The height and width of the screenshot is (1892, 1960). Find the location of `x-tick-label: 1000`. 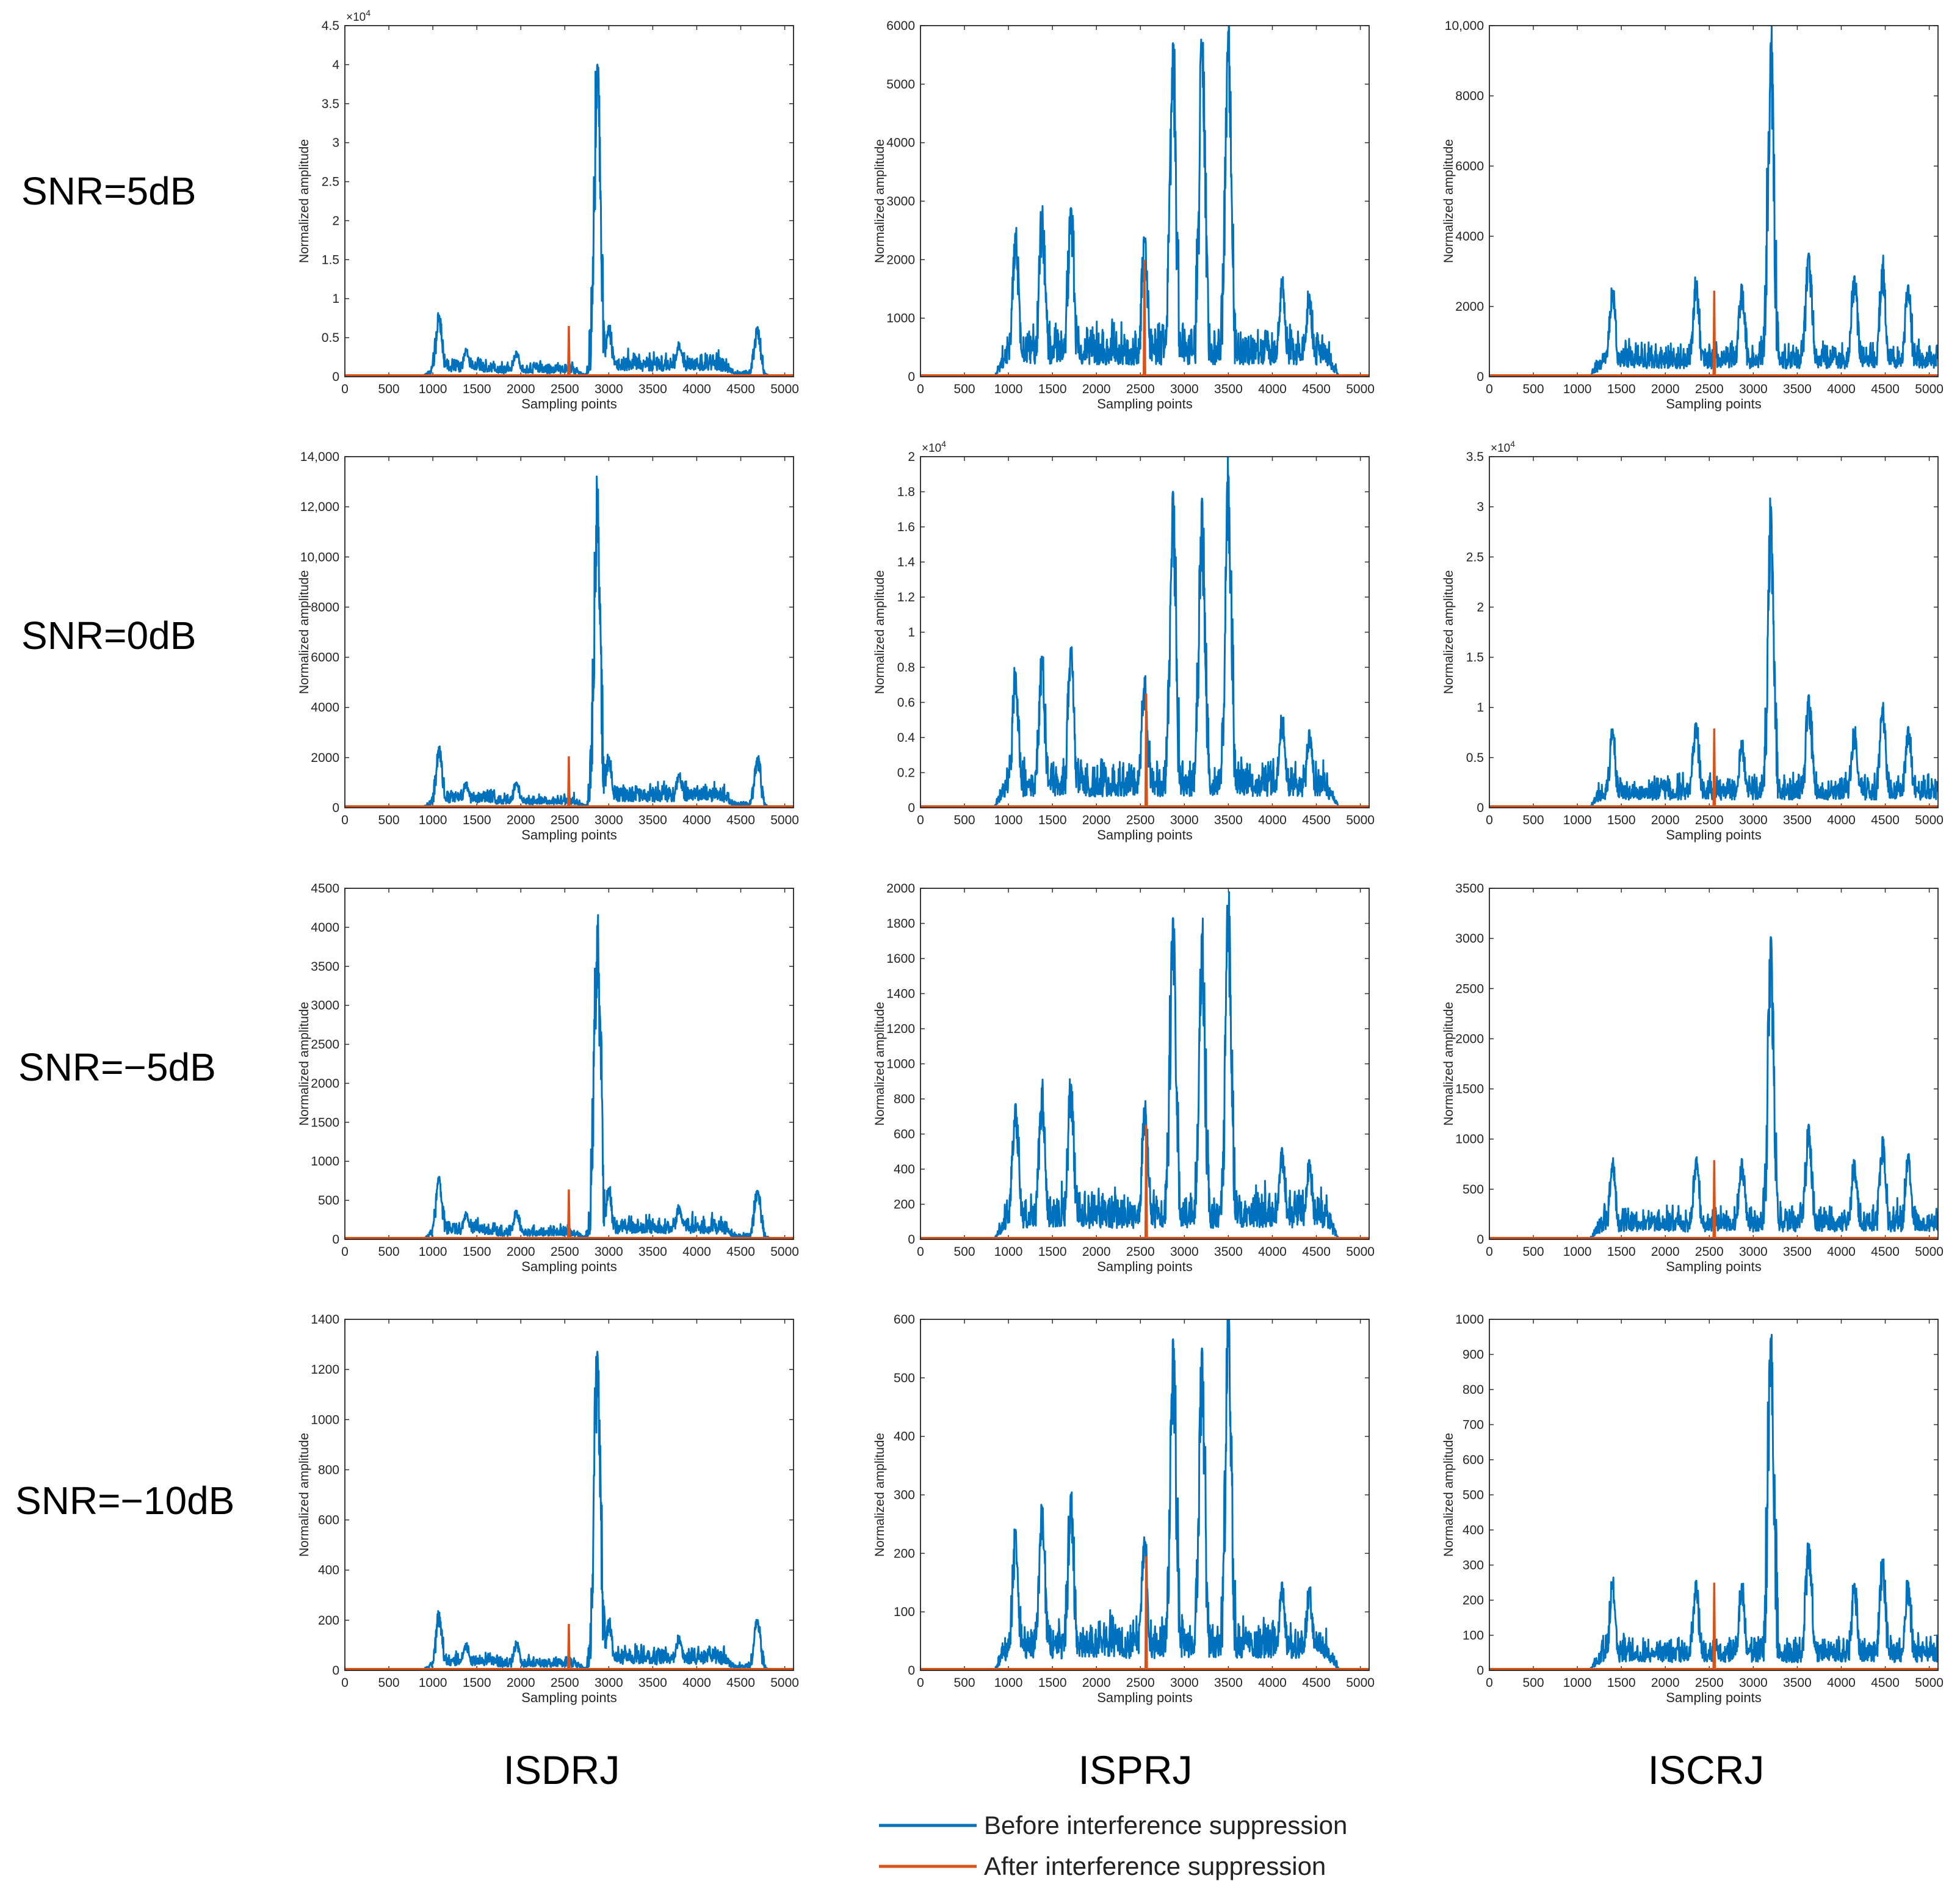

x-tick-label: 1000 is located at coordinates (1009, 389).